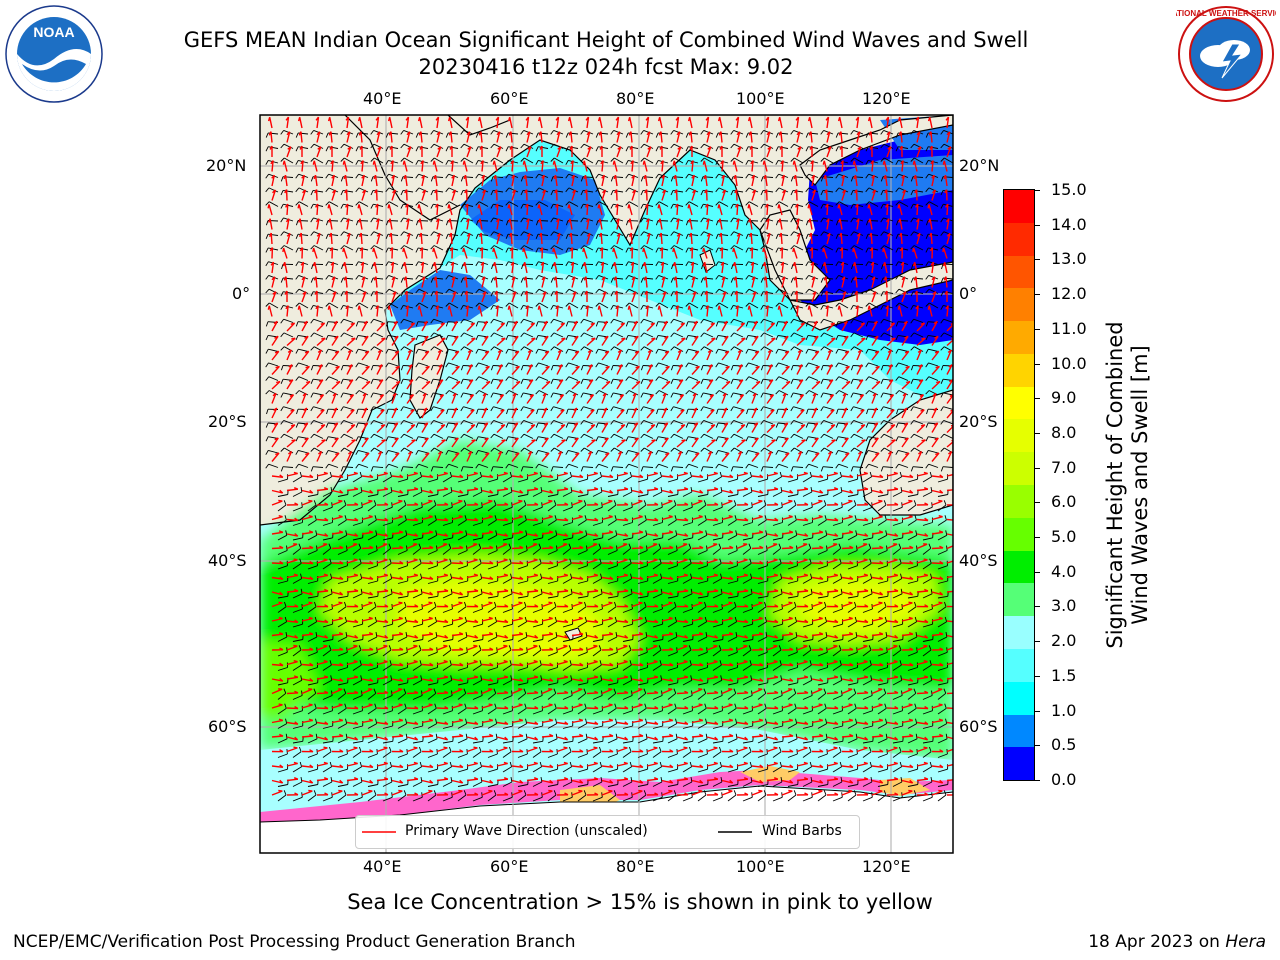  What do you see at coordinates (1064, 432) in the screenshot?
I see `colorbar-label: 8.0` at bounding box center [1064, 432].